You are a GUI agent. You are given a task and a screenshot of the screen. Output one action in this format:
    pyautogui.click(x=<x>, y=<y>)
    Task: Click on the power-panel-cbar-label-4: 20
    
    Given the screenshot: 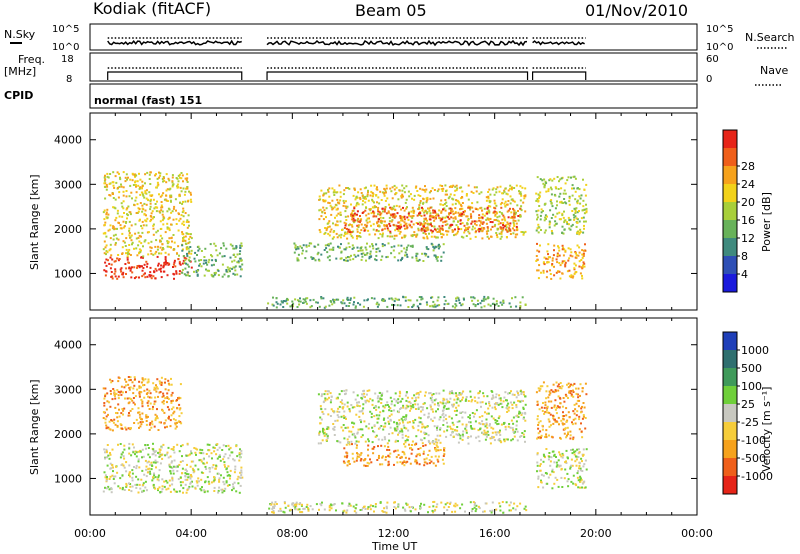 What is the action you would take?
    pyautogui.click(x=748, y=202)
    